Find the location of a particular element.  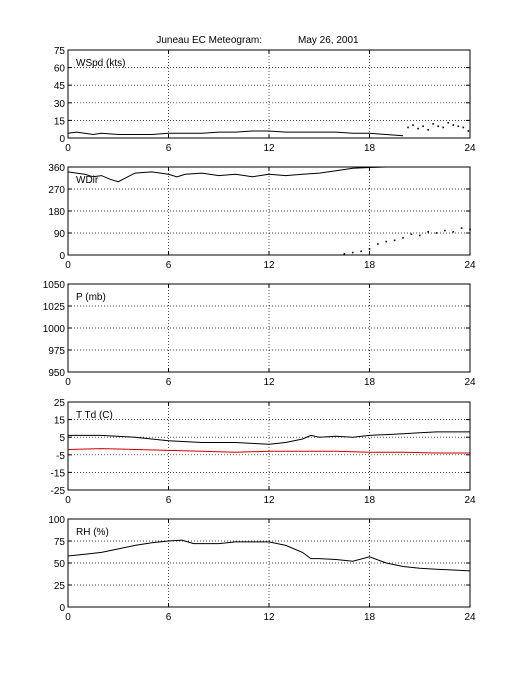

y-tick-label: 1000 is located at coordinates (54, 329).